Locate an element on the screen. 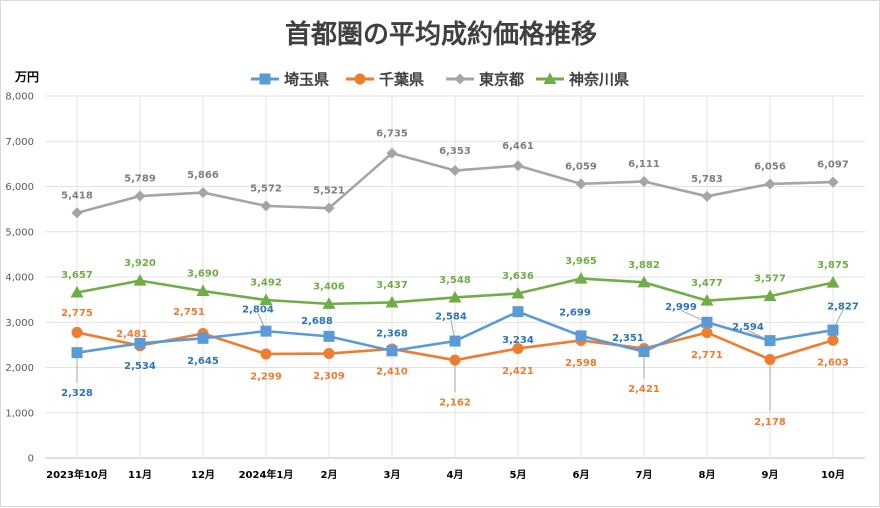 The height and width of the screenshot is (508, 880). chart-legend: 埼玉県 千葉県 東京都 神奈川県 is located at coordinates (440, 80).